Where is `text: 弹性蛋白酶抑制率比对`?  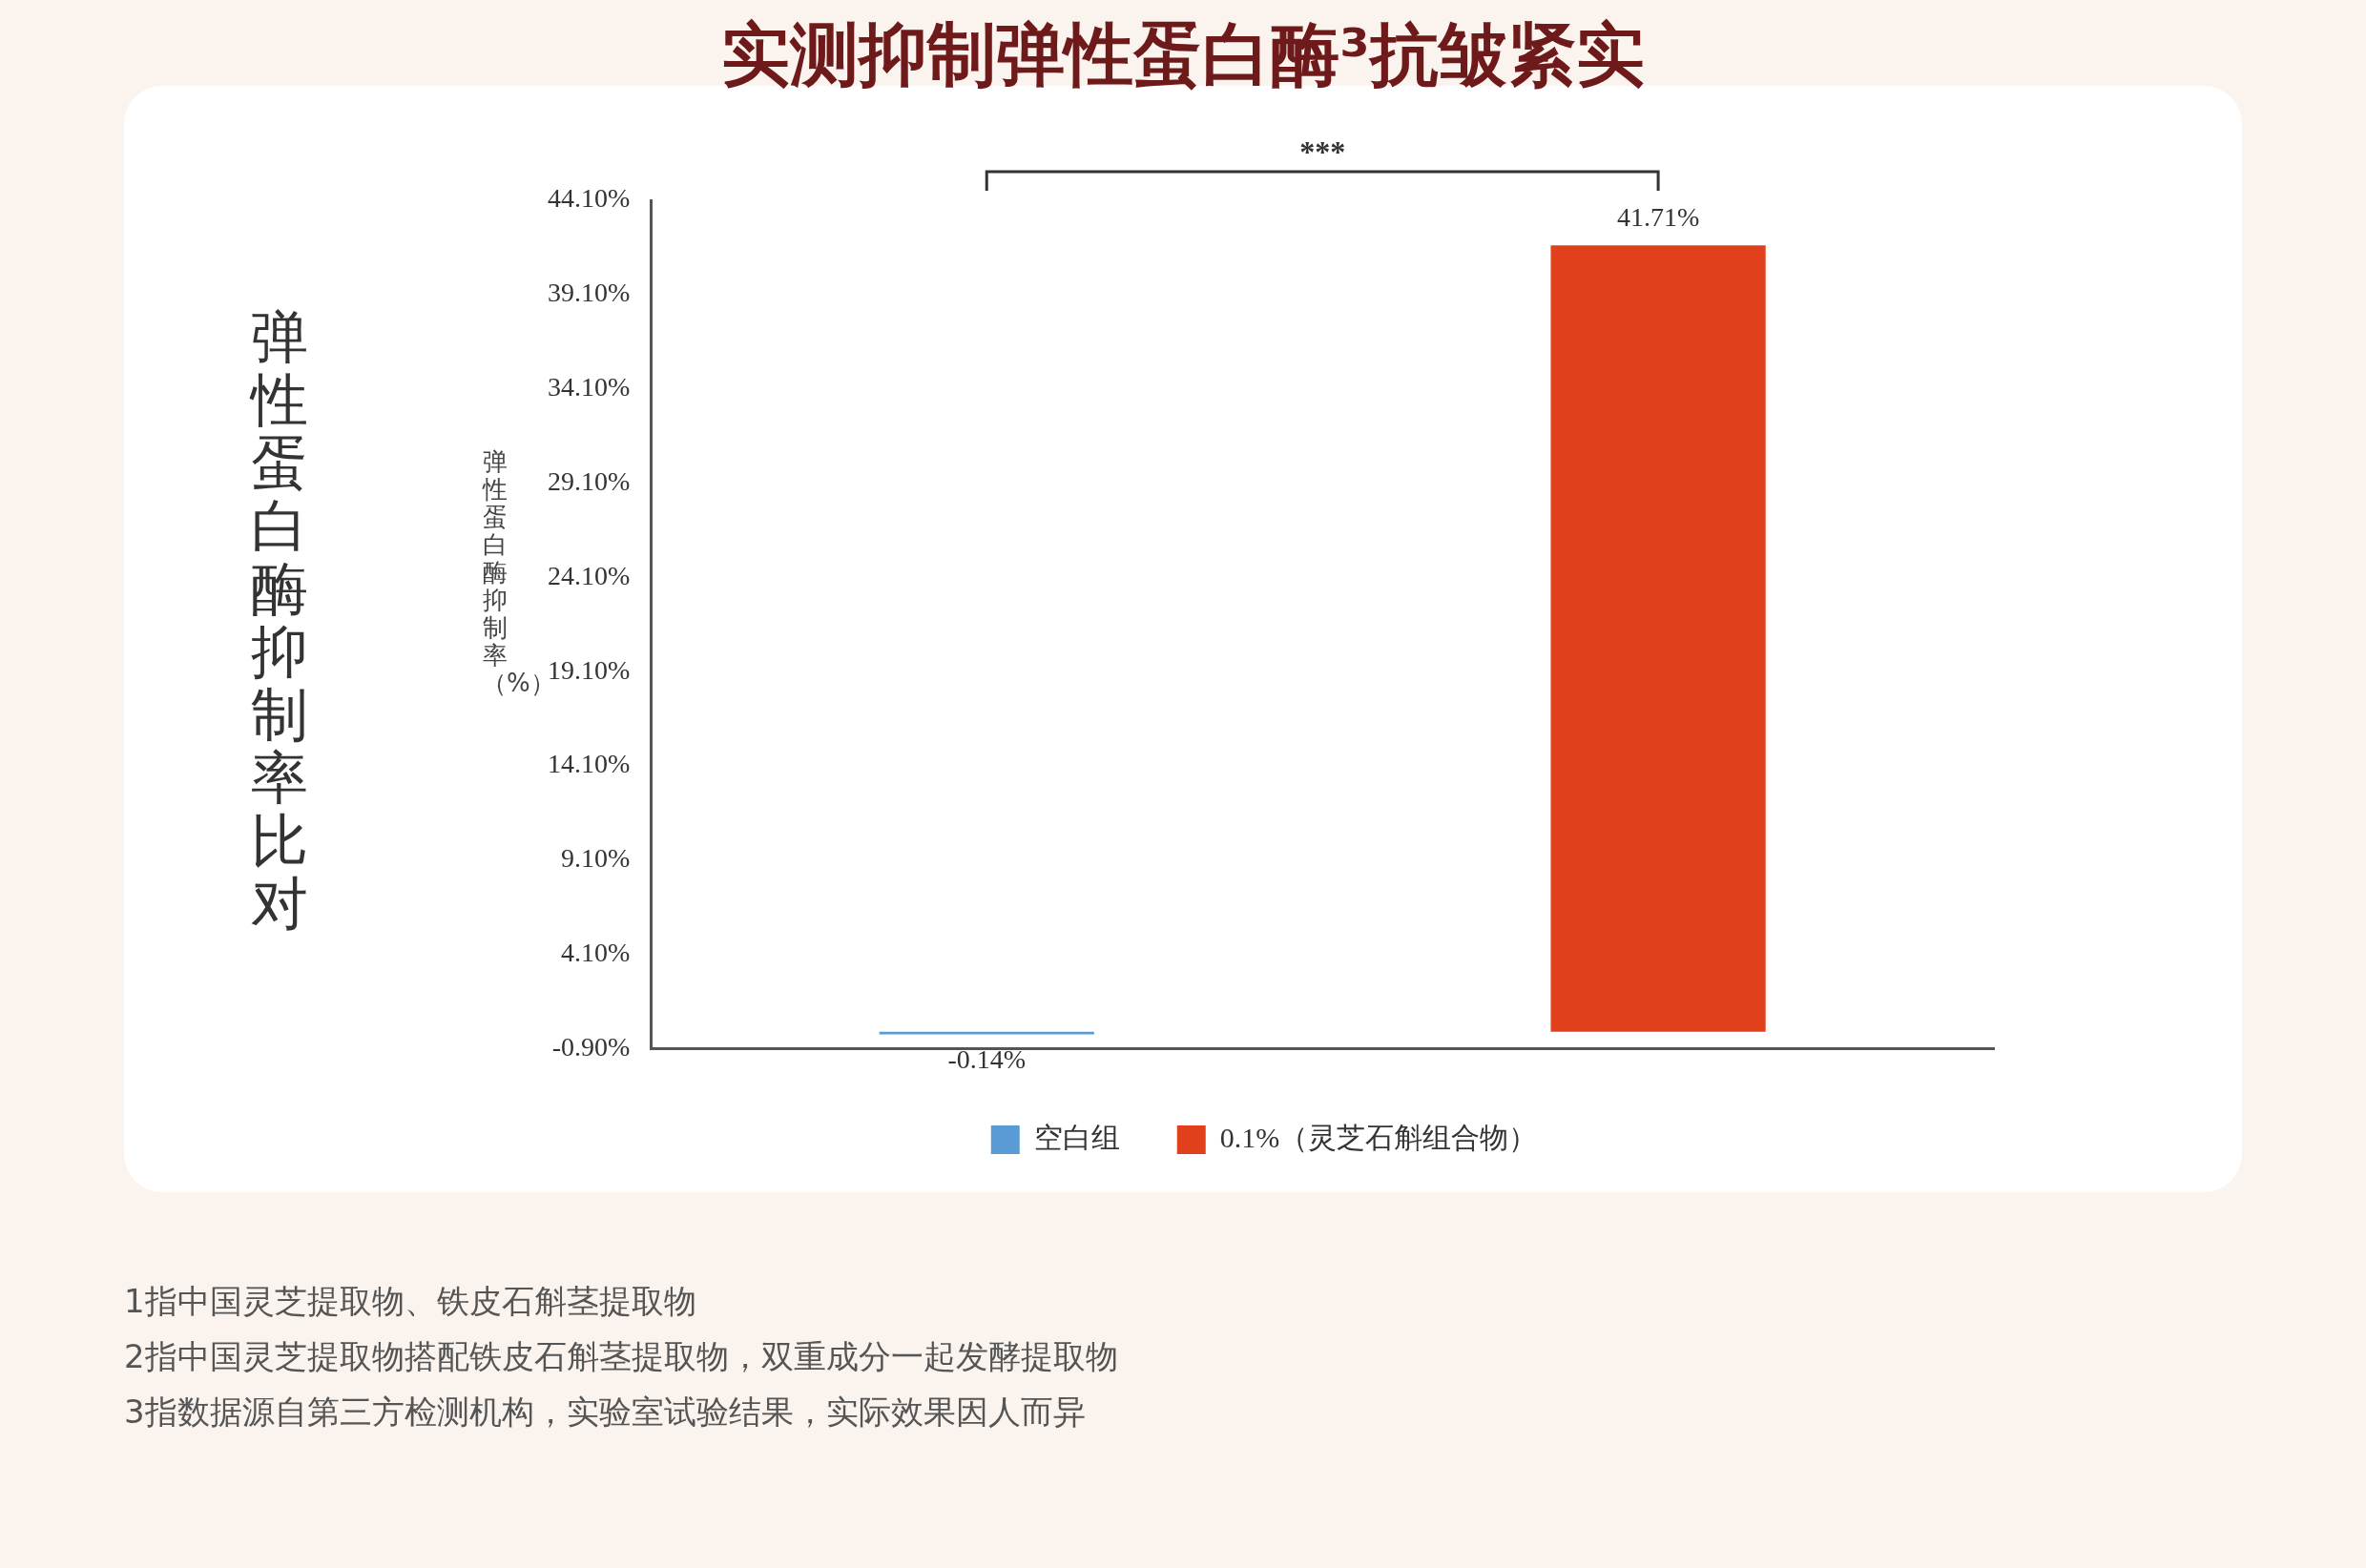
text: 弹性蛋白酶抑制率比对 is located at coordinates (279, 620).